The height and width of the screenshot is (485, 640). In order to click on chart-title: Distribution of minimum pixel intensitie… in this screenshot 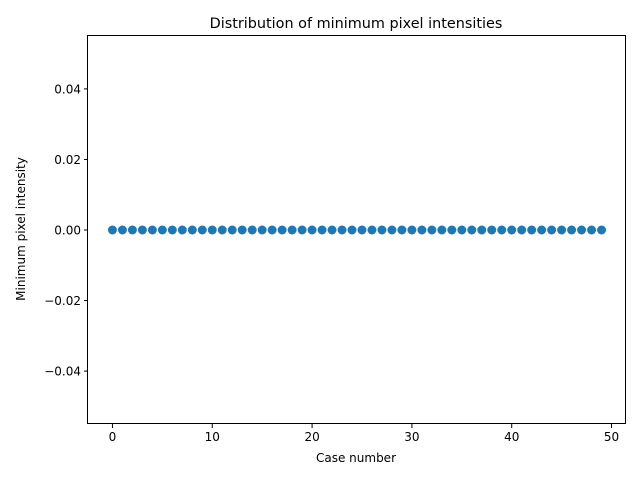, I will do `click(356, 24)`.